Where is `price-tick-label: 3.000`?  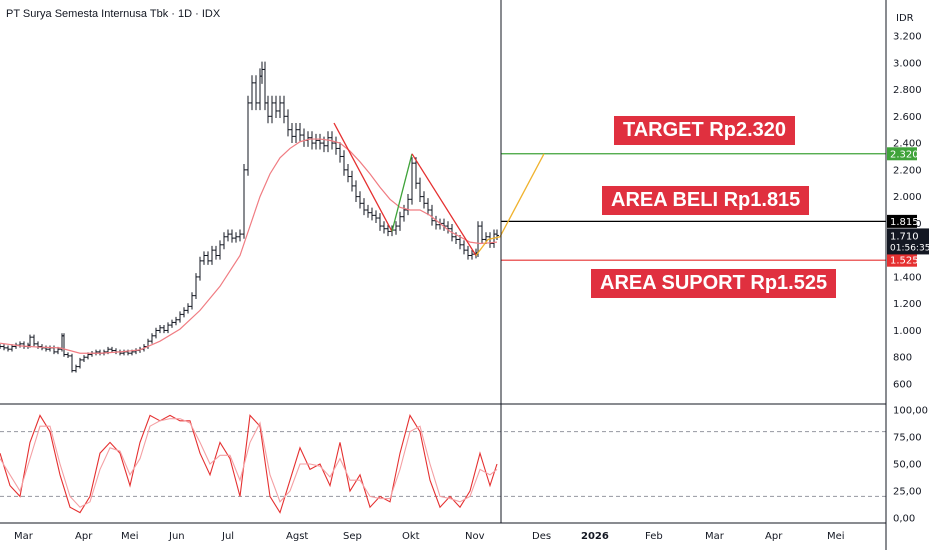 price-tick-label: 3.000 is located at coordinates (907, 63).